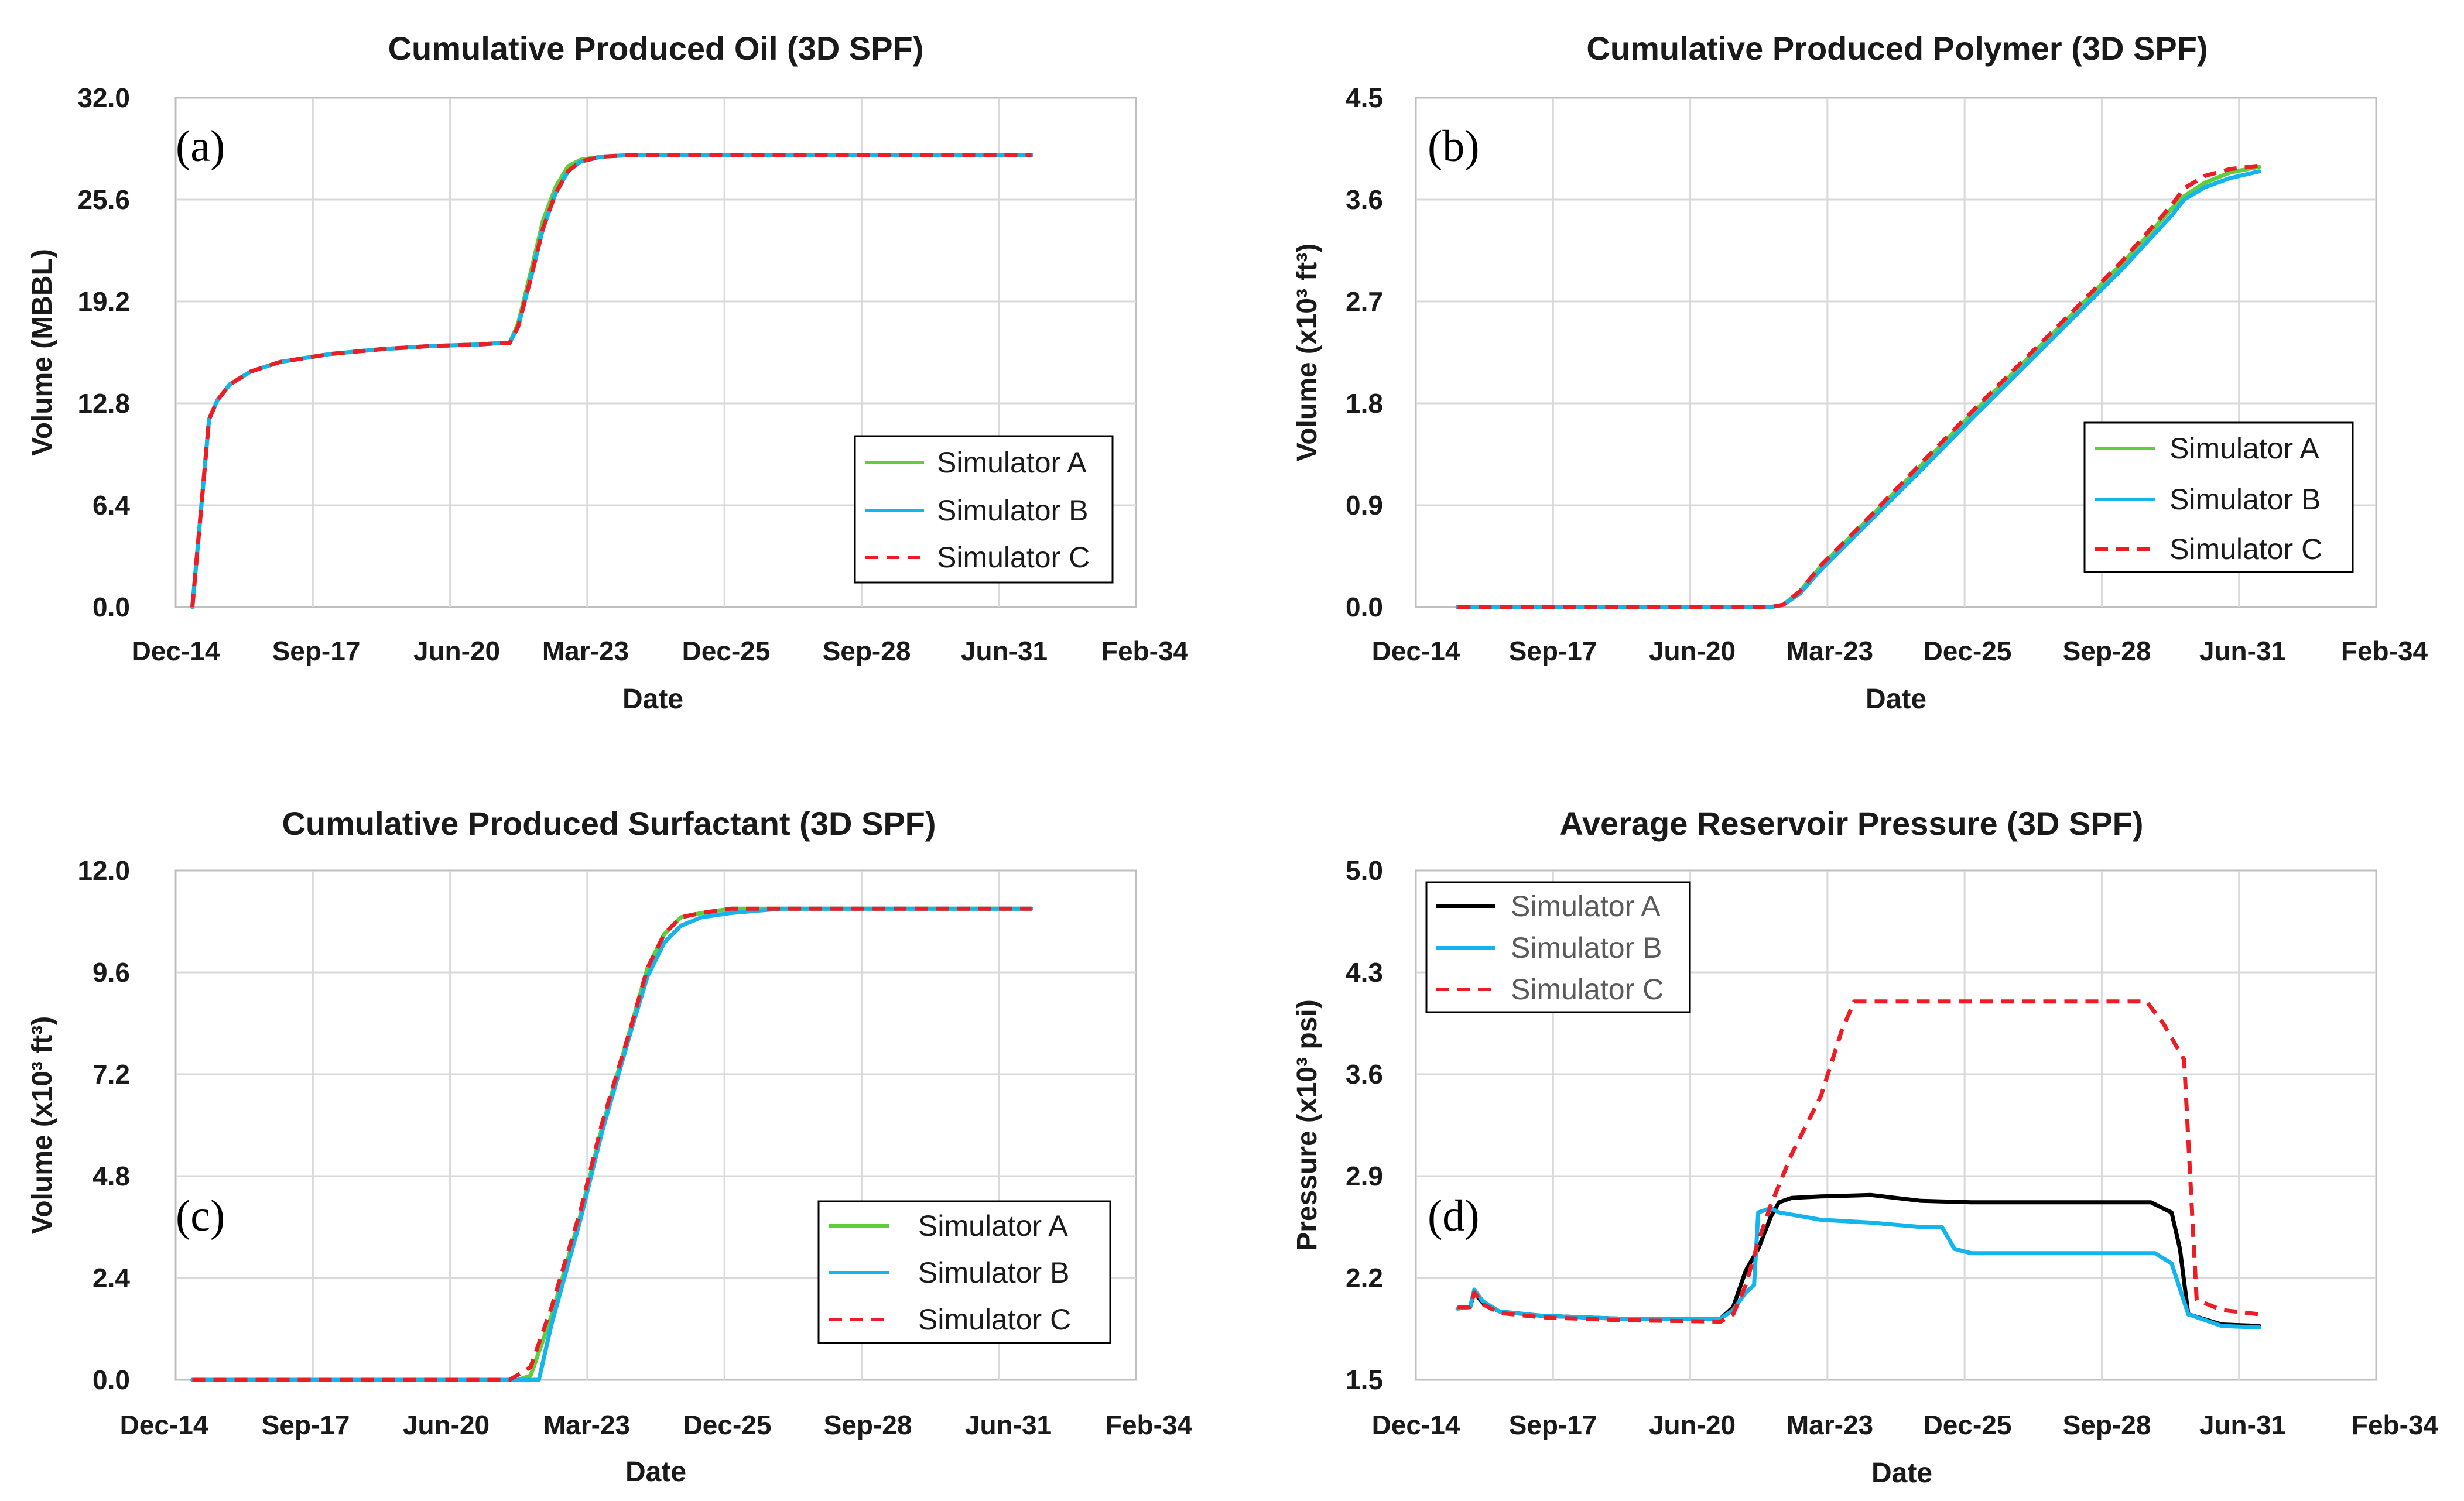  What do you see at coordinates (656, 48) in the screenshot?
I see `chart-title: Cumulative Produced Oil (3D SPF)` at bounding box center [656, 48].